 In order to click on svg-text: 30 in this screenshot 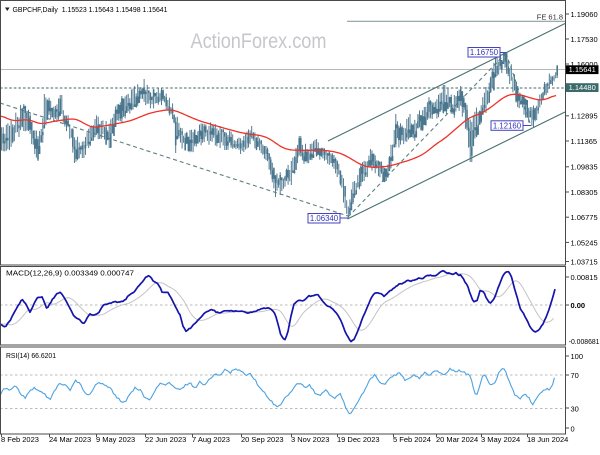, I will do `click(575, 408)`.